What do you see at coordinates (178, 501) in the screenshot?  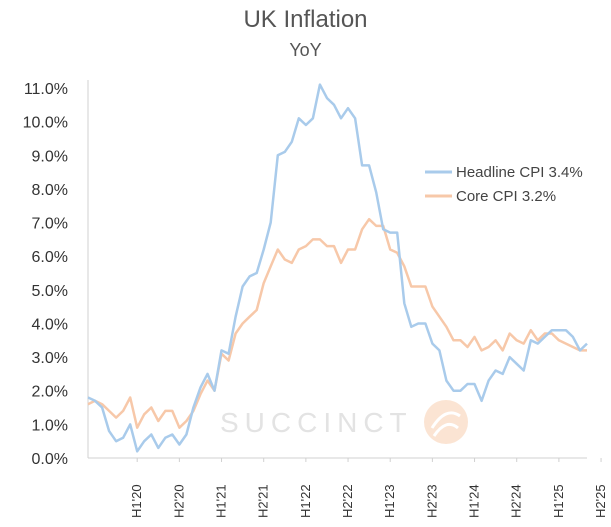 I see `x-tick-label: H2'20` at bounding box center [178, 501].